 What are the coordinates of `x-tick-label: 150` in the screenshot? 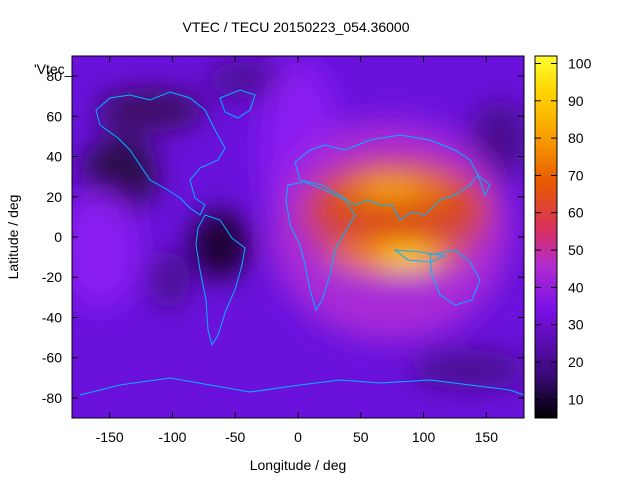 It's located at (487, 437).